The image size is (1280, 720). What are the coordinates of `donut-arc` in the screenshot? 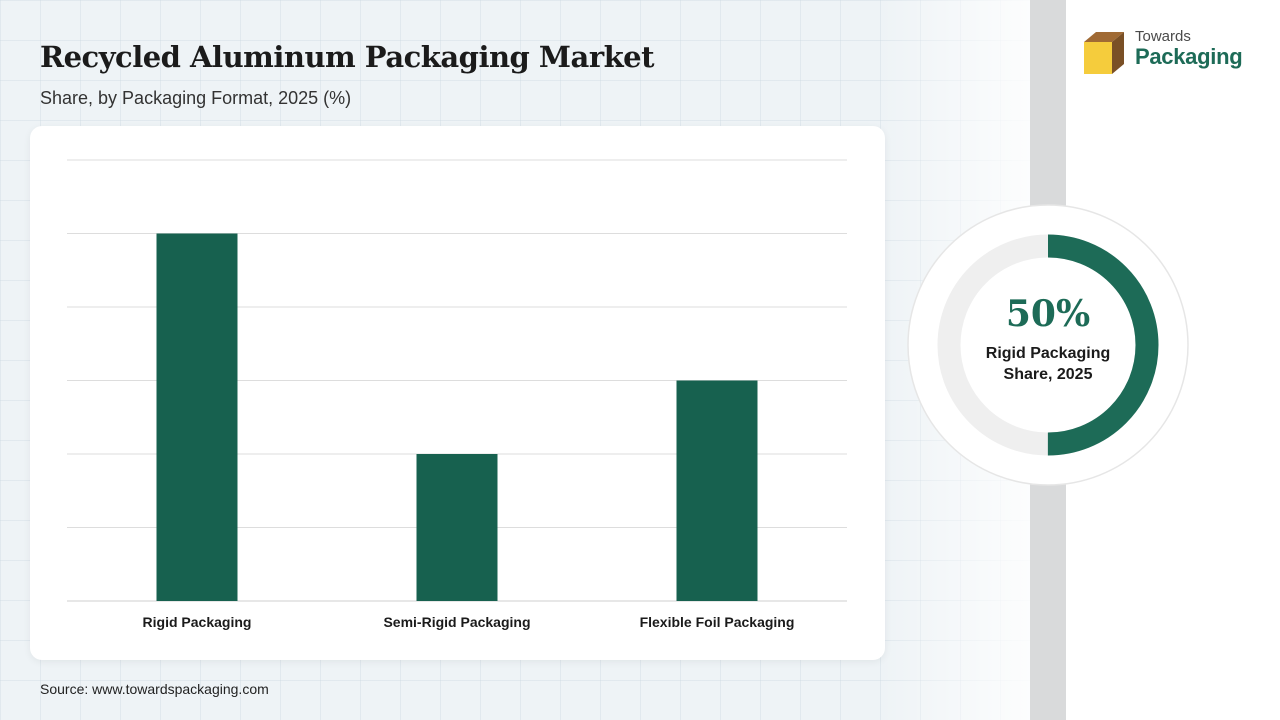 It's located at (1048, 345).